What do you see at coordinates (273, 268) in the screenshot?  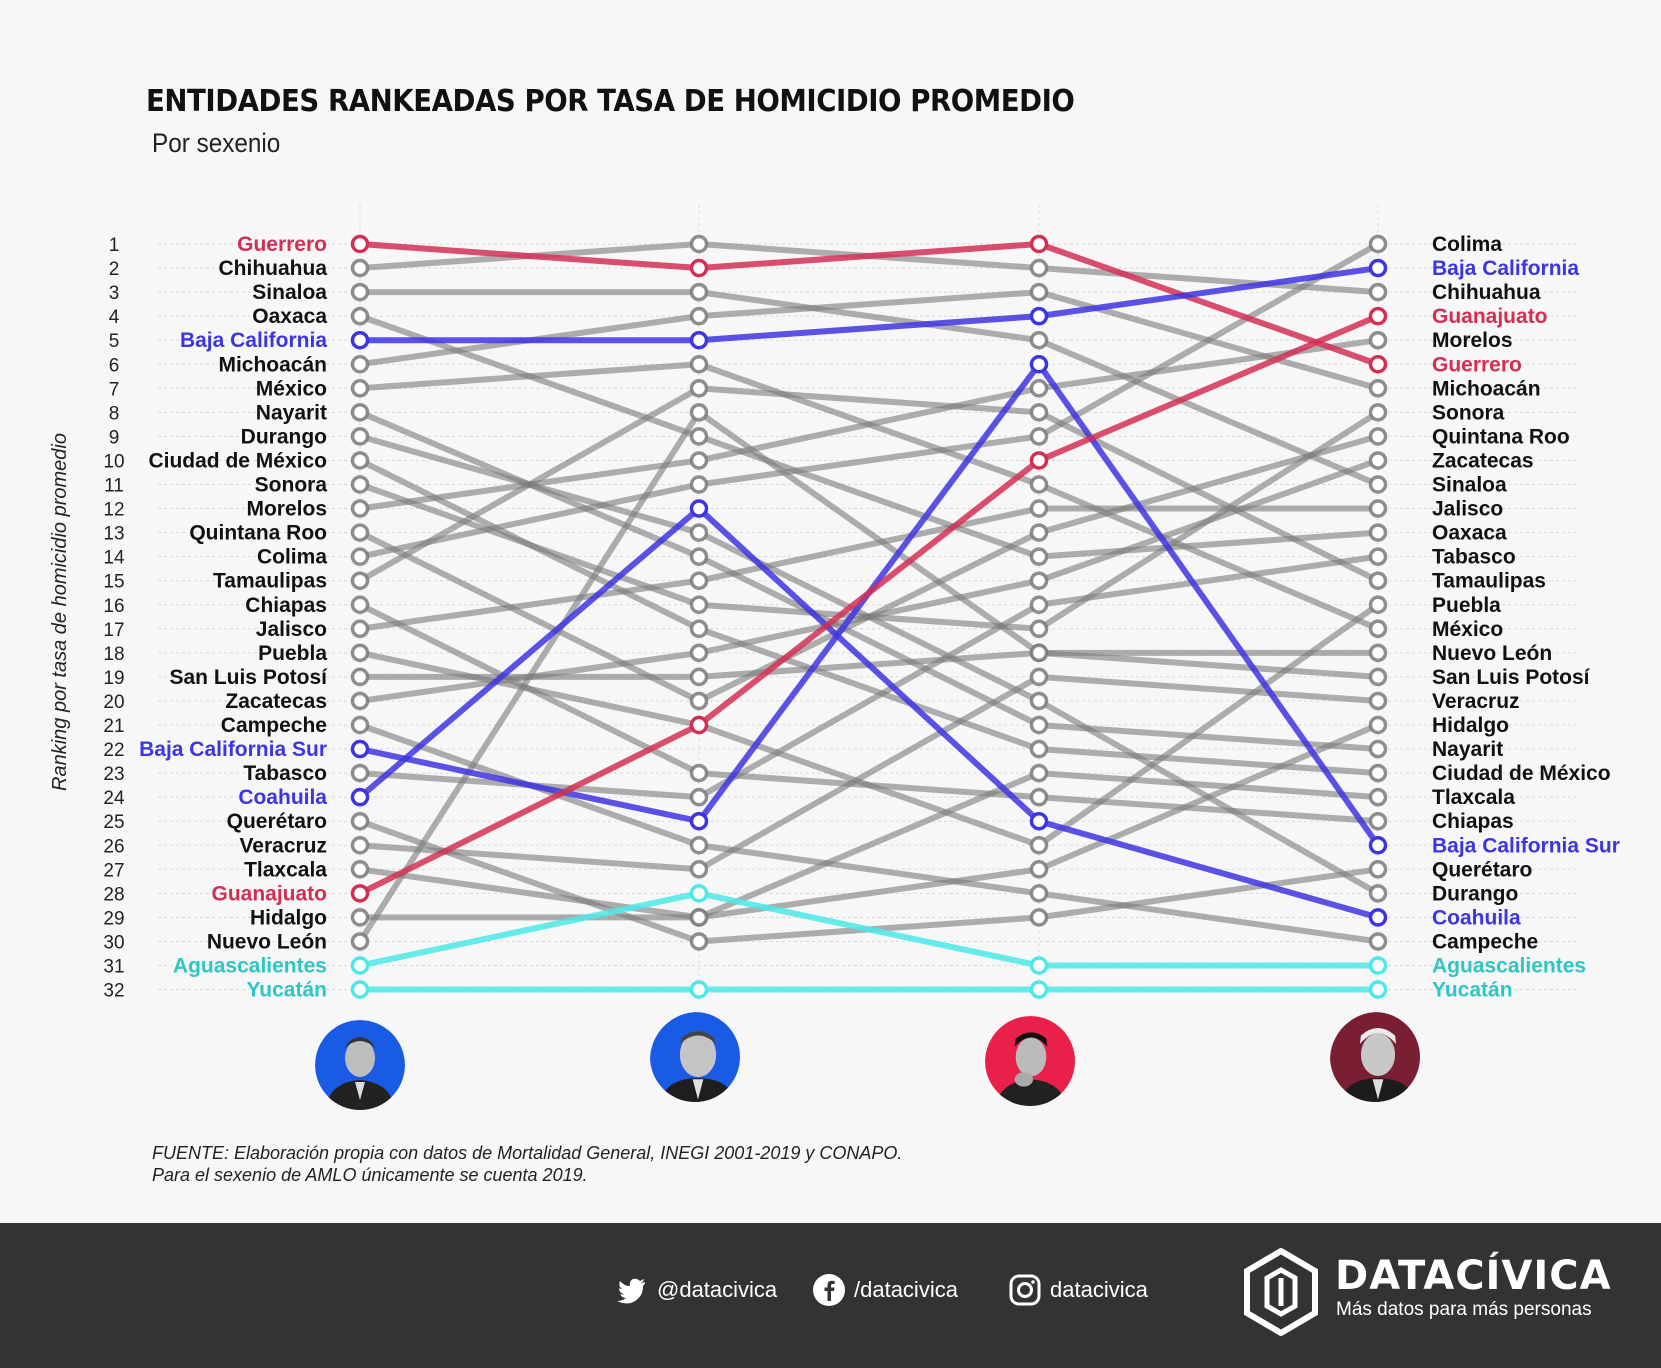 I see `left-state-label: Chihuahua` at bounding box center [273, 268].